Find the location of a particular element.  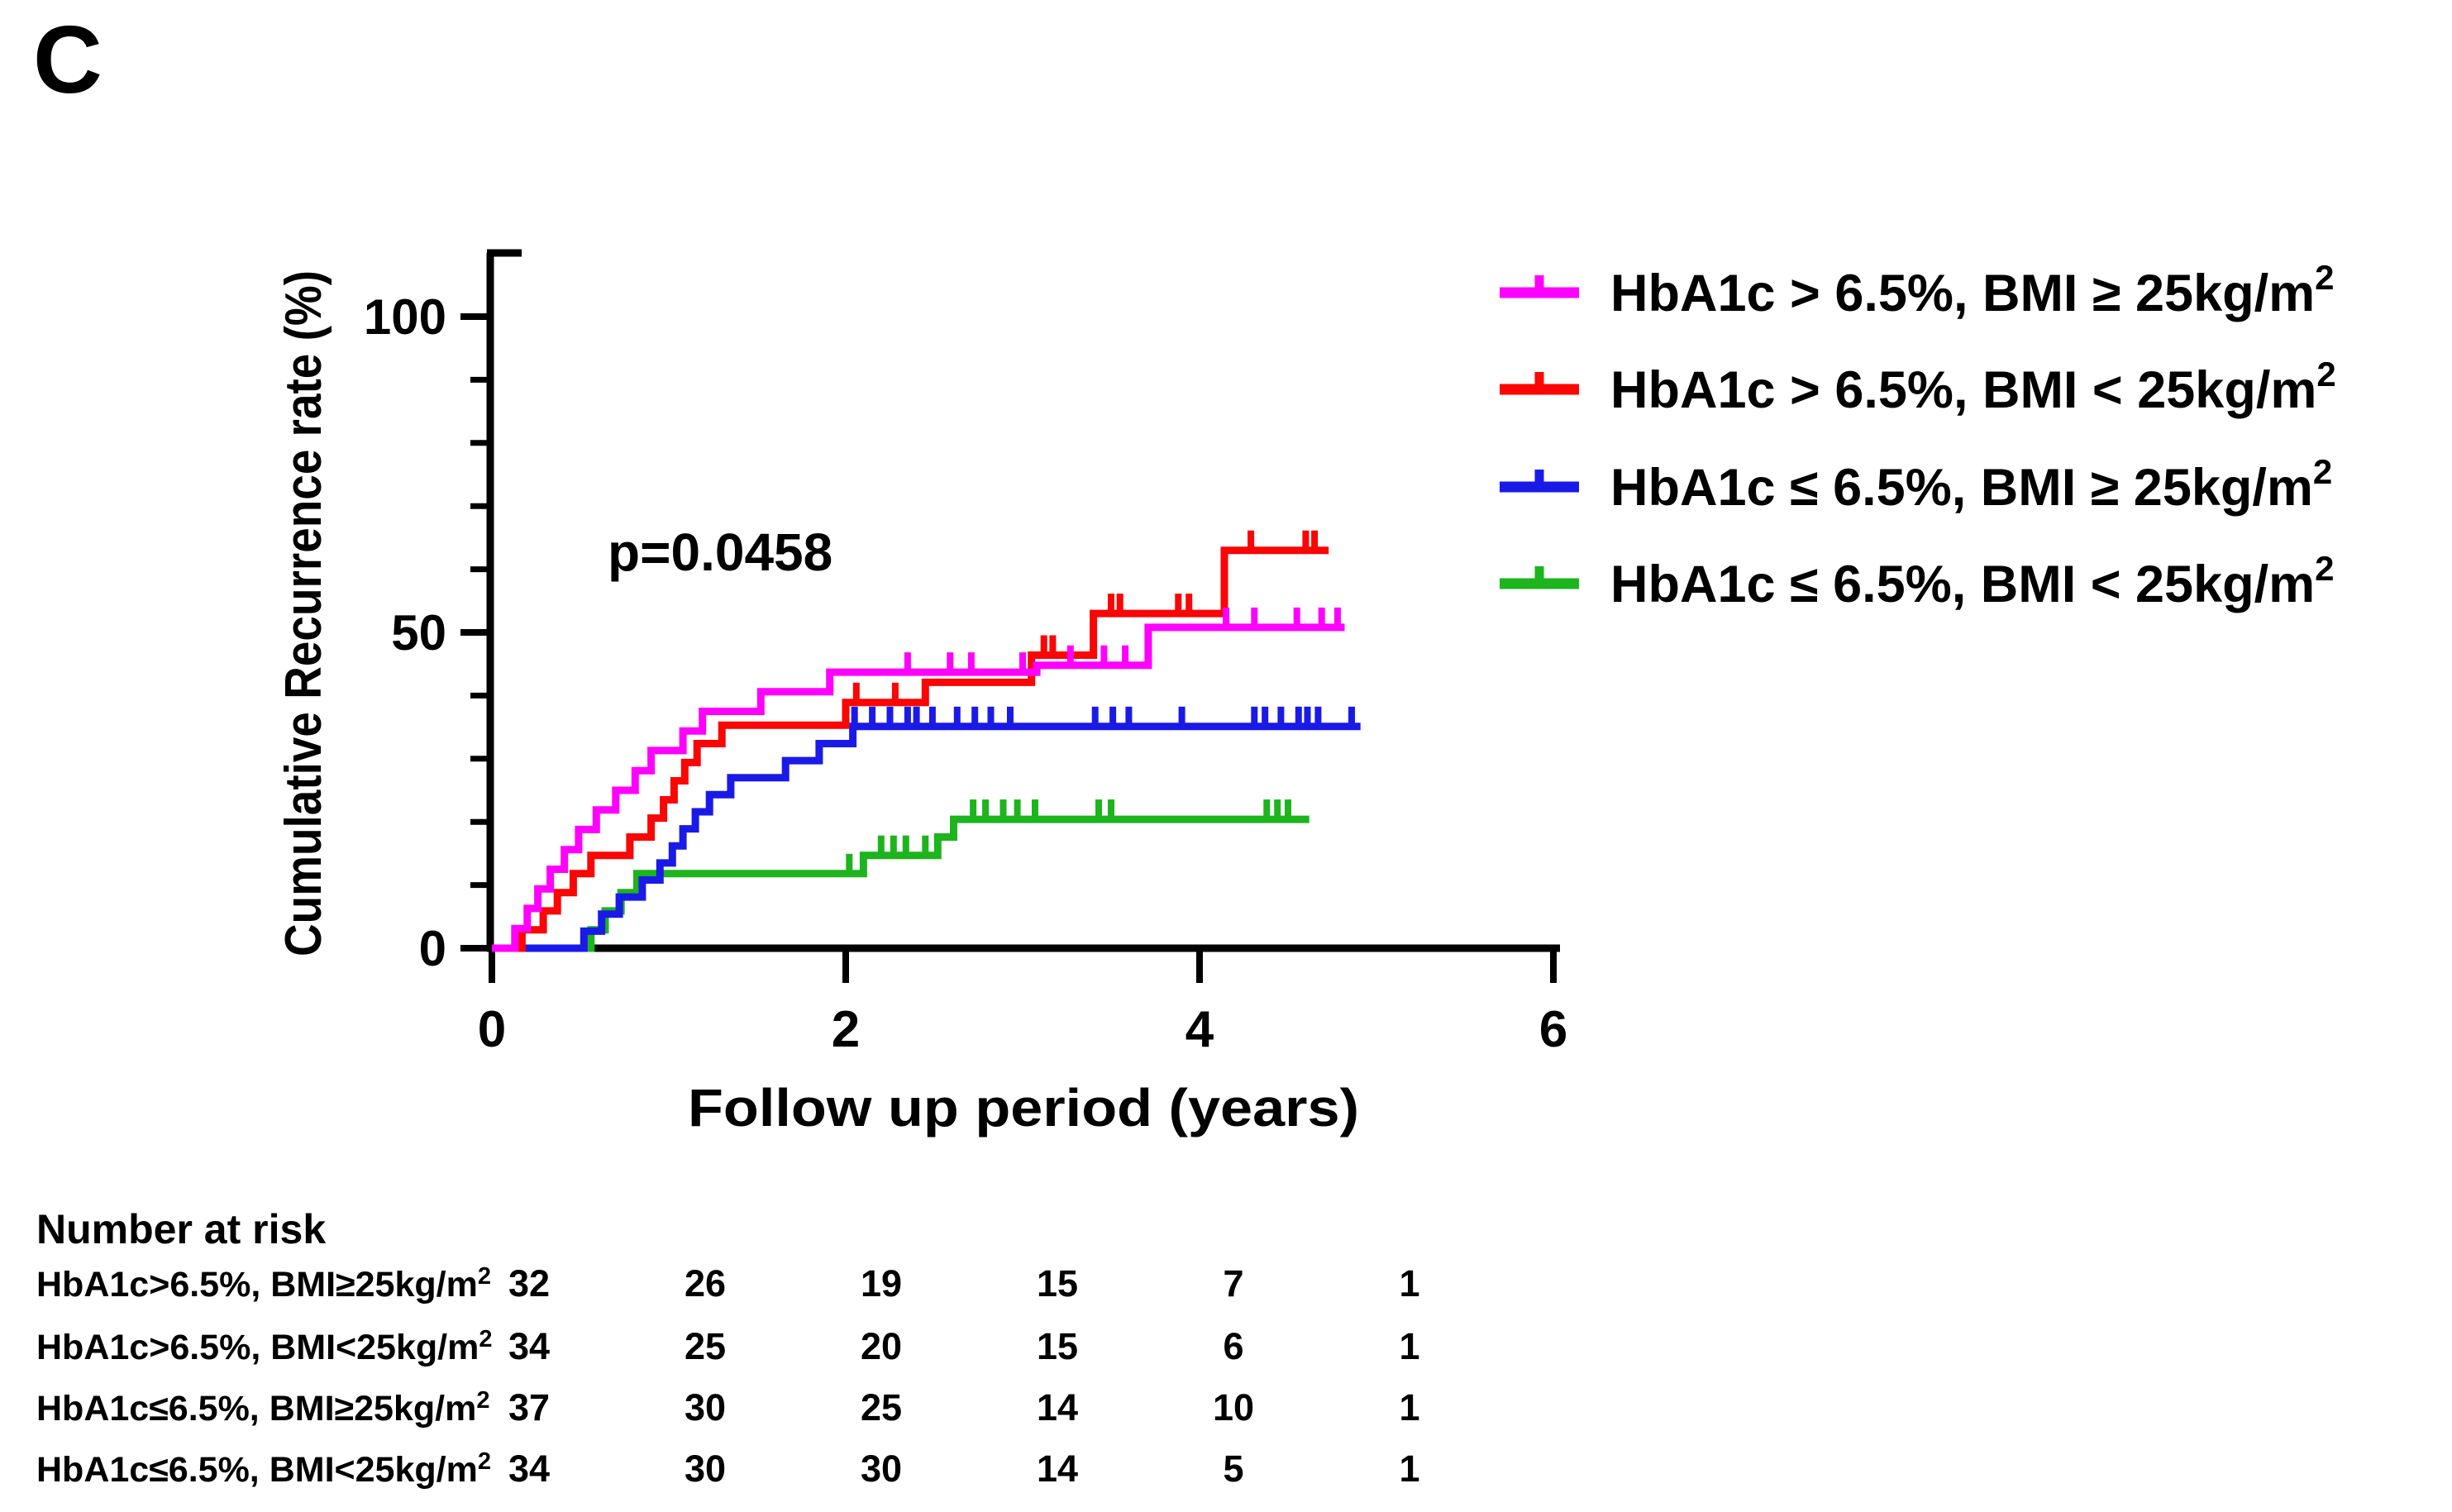

risk-count: 32 is located at coordinates (529, 1283).